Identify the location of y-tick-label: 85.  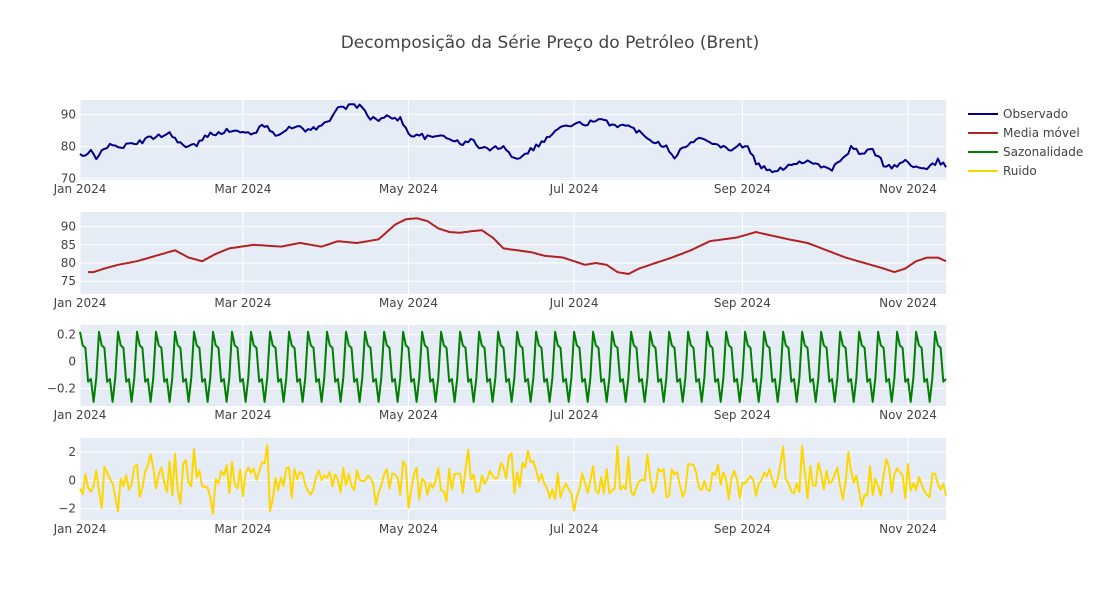
(68, 245).